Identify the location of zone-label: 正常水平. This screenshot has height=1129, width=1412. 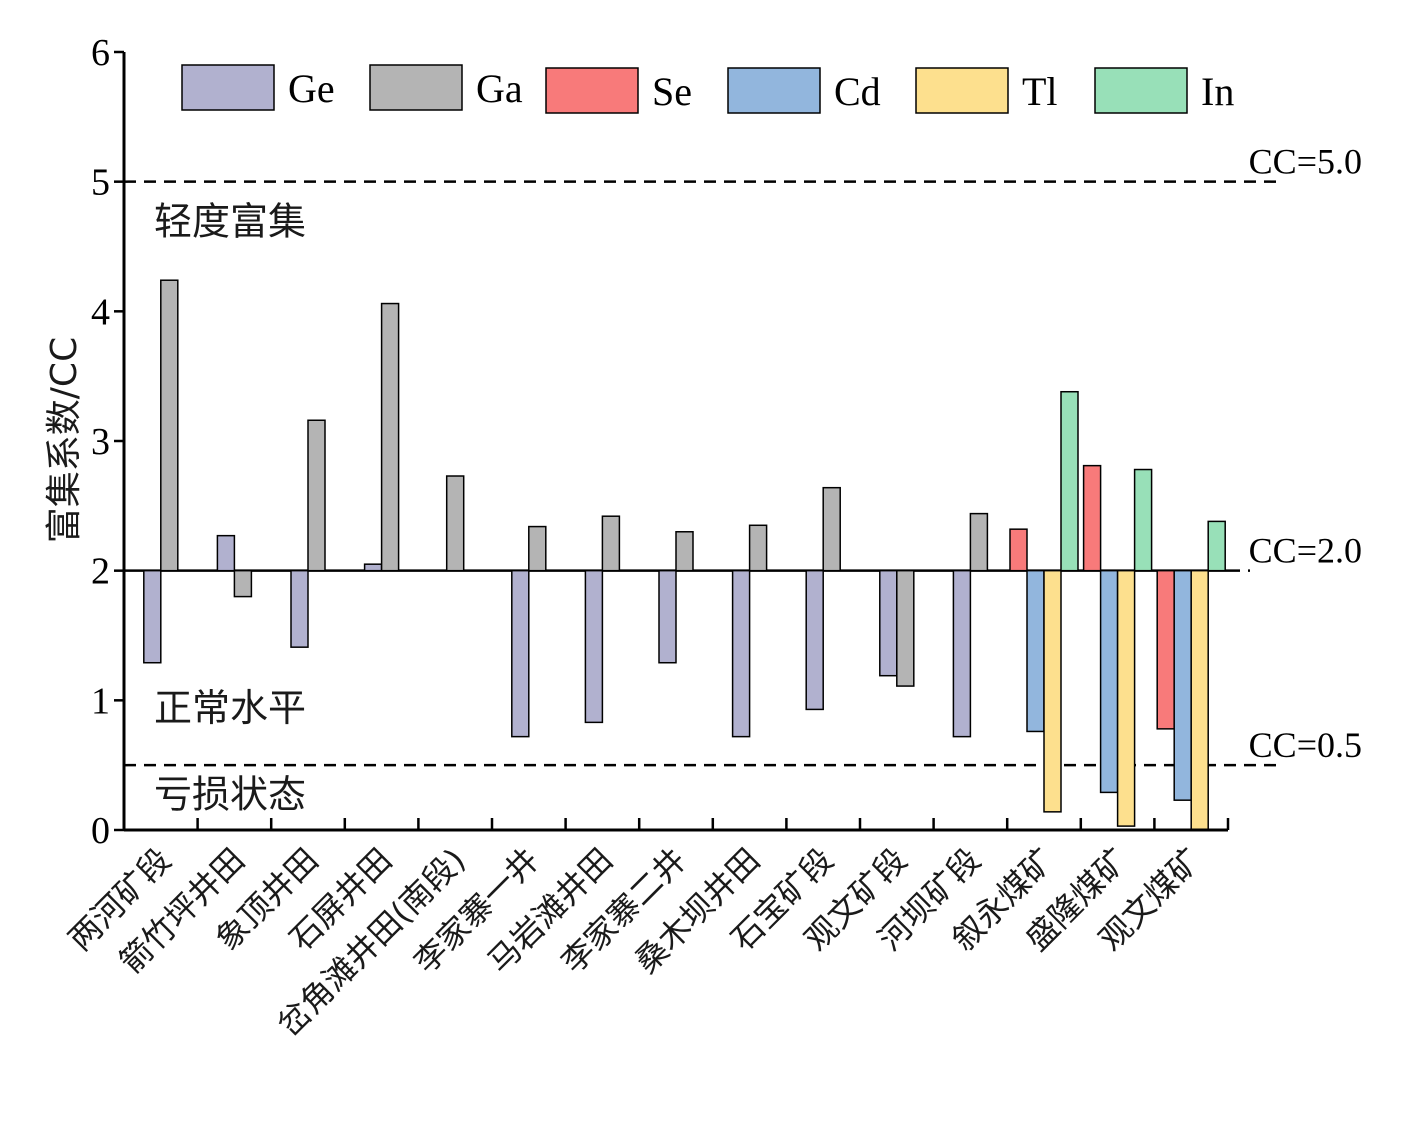
(230, 708).